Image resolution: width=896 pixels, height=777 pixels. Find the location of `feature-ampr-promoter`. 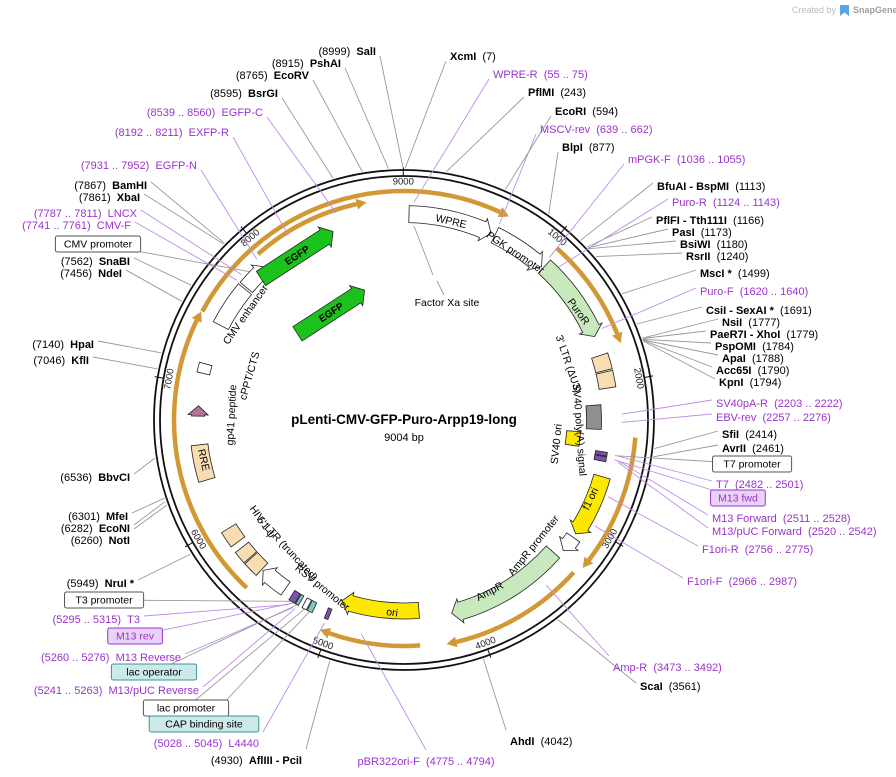

feature-ampr-promoter is located at coordinates (570, 542).